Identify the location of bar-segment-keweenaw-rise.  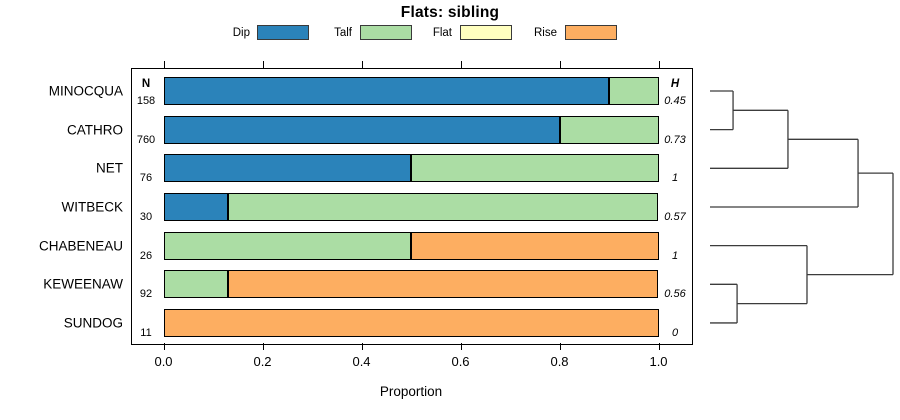
(443, 284).